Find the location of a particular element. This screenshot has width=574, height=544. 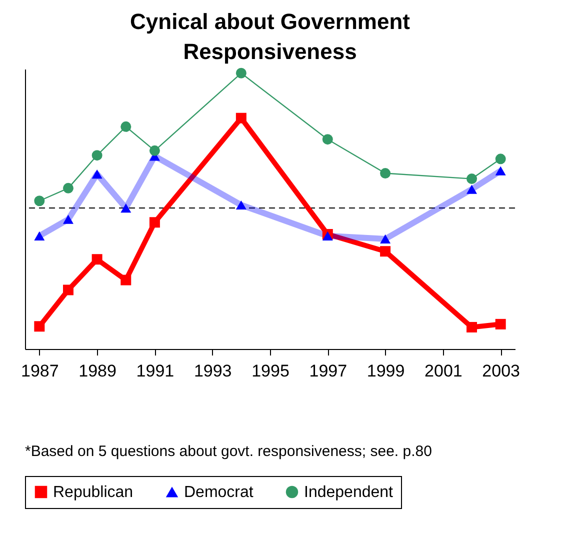

x-tick-label: 1997 is located at coordinates (328, 371).